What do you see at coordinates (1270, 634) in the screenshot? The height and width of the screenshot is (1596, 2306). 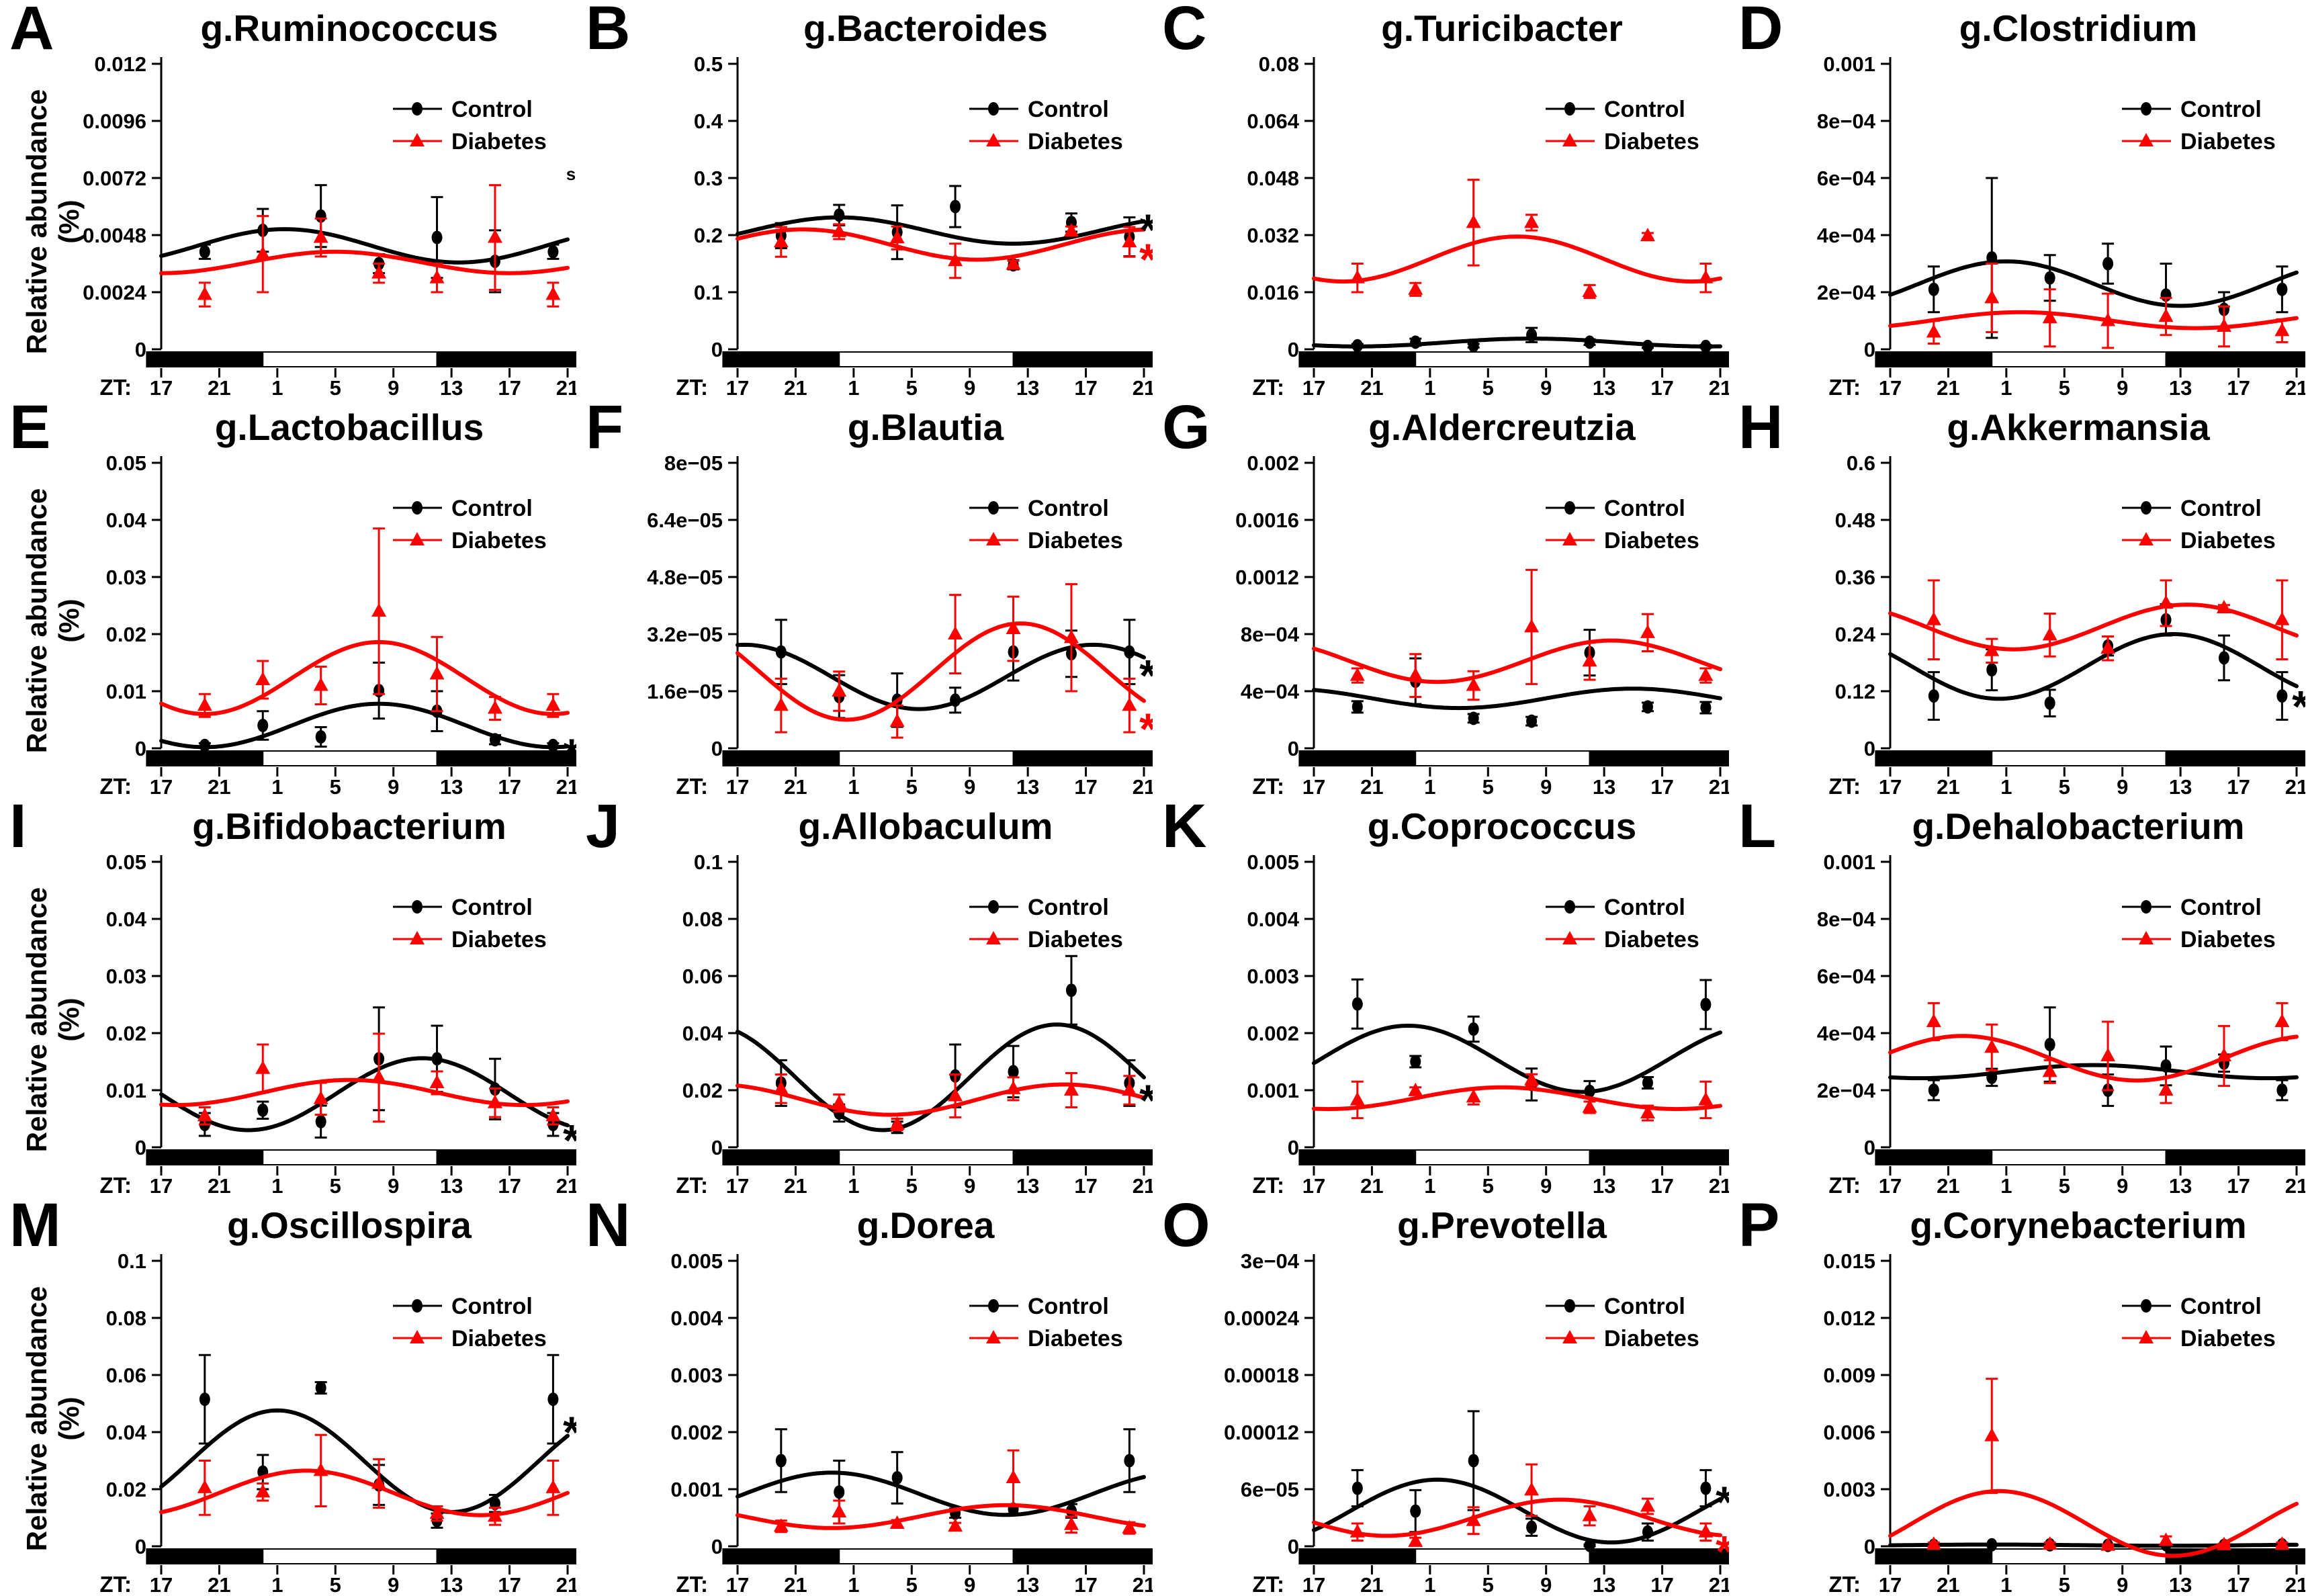 I see `y-tick-label: 8e−04` at bounding box center [1270, 634].